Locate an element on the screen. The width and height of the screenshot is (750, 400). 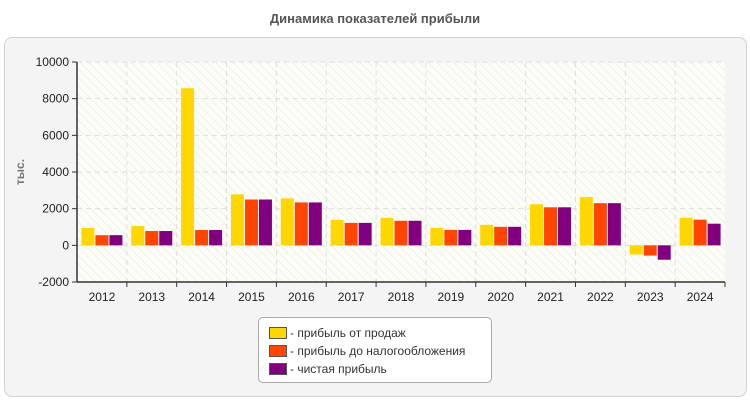
legend-item-pretax: - прибыль до налогообложения is located at coordinates (367, 351).